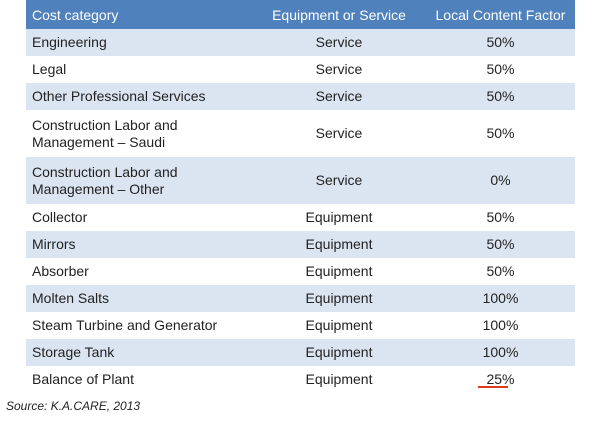 The width and height of the screenshot is (600, 429). Describe the element at coordinates (139, 244) in the screenshot. I see `cost-category-cell: Mirrors` at that location.